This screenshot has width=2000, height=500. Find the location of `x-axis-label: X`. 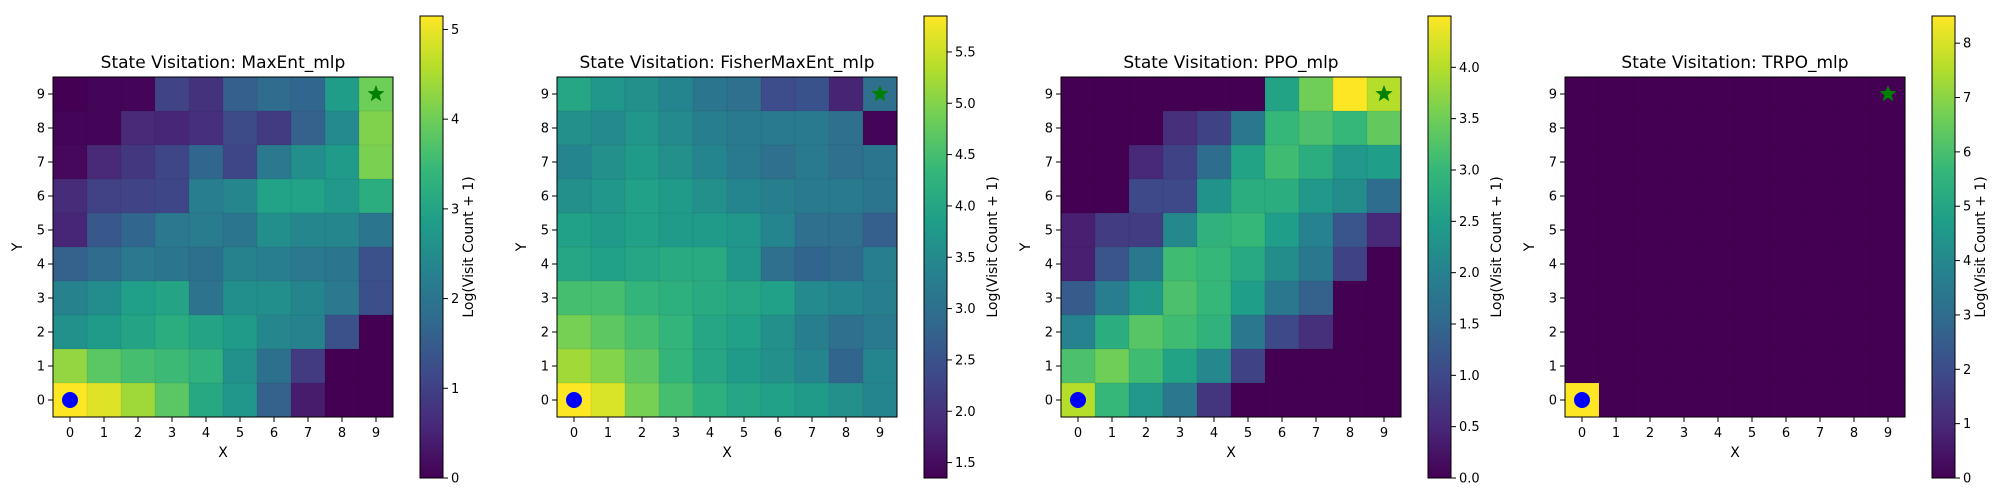

x-axis-label: X is located at coordinates (1735, 453).